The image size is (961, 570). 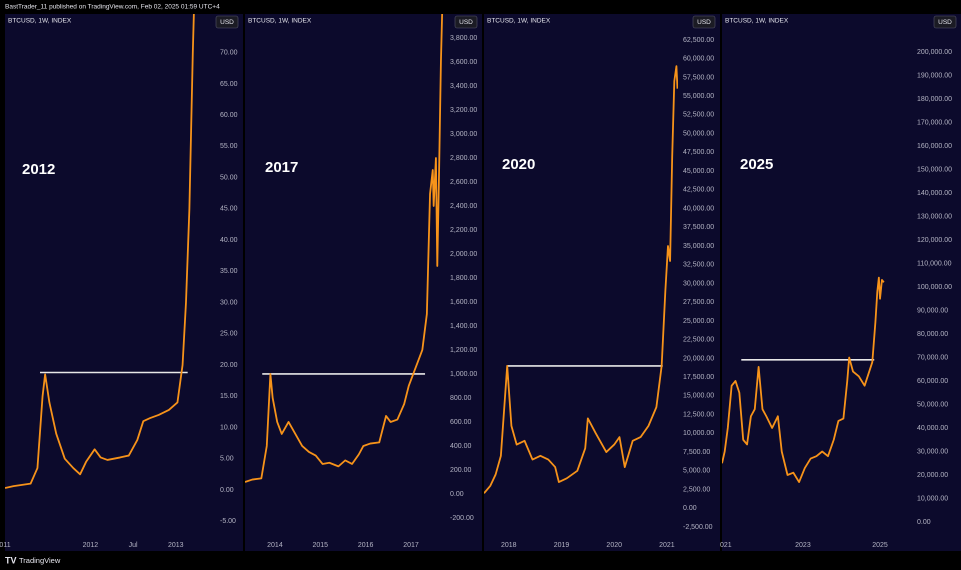 What do you see at coordinates (934, 122) in the screenshot?
I see `y-tick-label: 170,000.00` at bounding box center [934, 122].